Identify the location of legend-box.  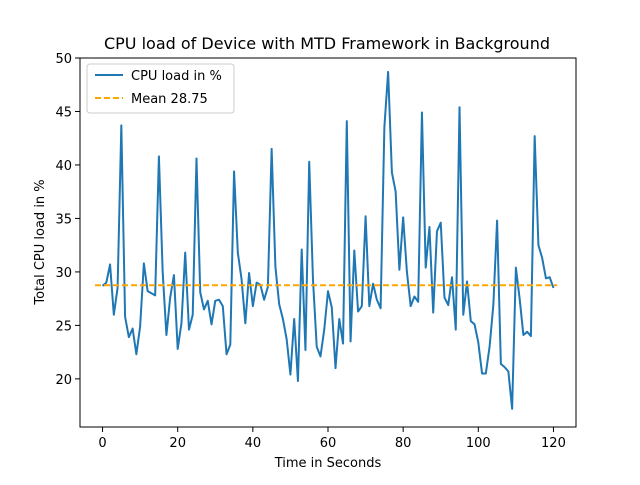
(160, 88).